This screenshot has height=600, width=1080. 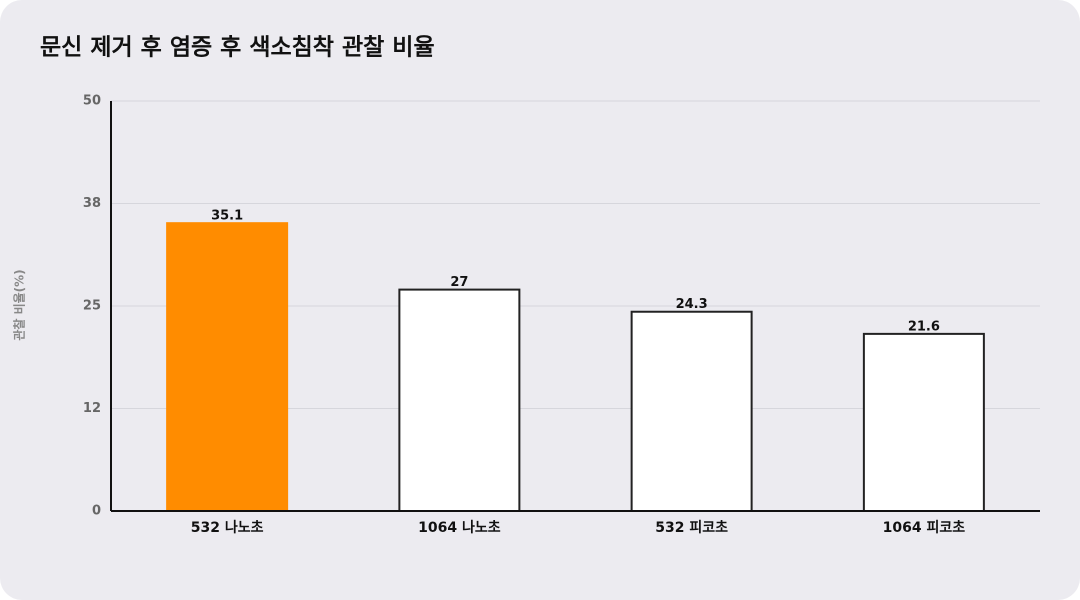 I want to click on x-tick-label: 532 피코초, so click(x=691, y=528).